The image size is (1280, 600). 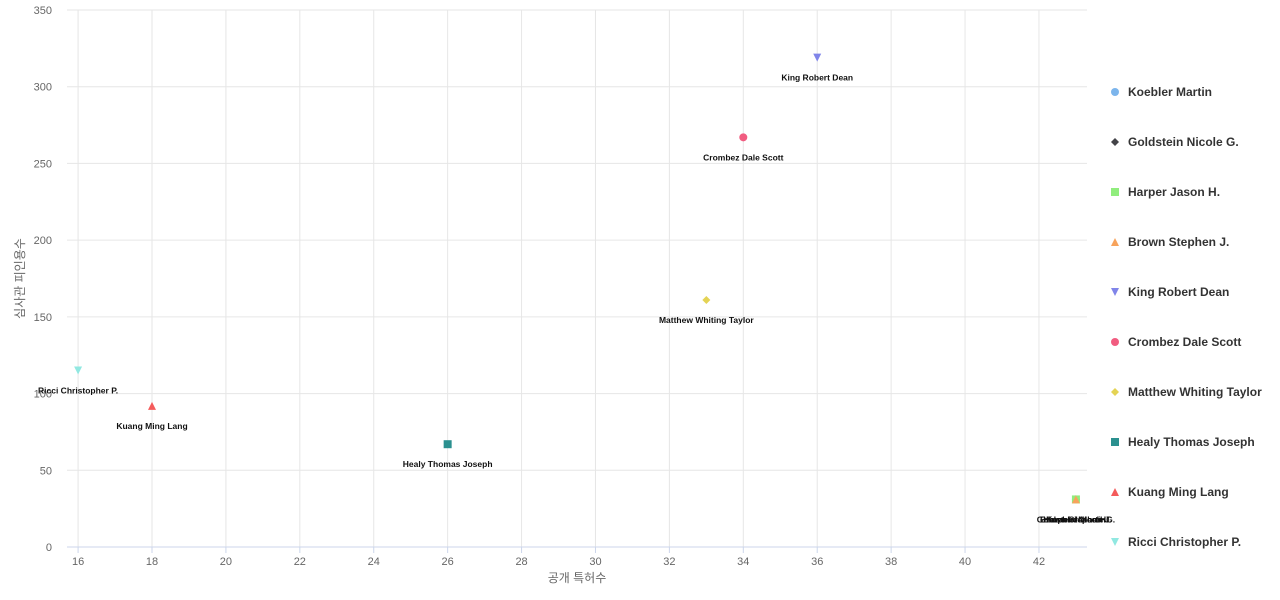 What do you see at coordinates (78, 391) in the screenshot?
I see `data-label: Ricci Christopher P.` at bounding box center [78, 391].